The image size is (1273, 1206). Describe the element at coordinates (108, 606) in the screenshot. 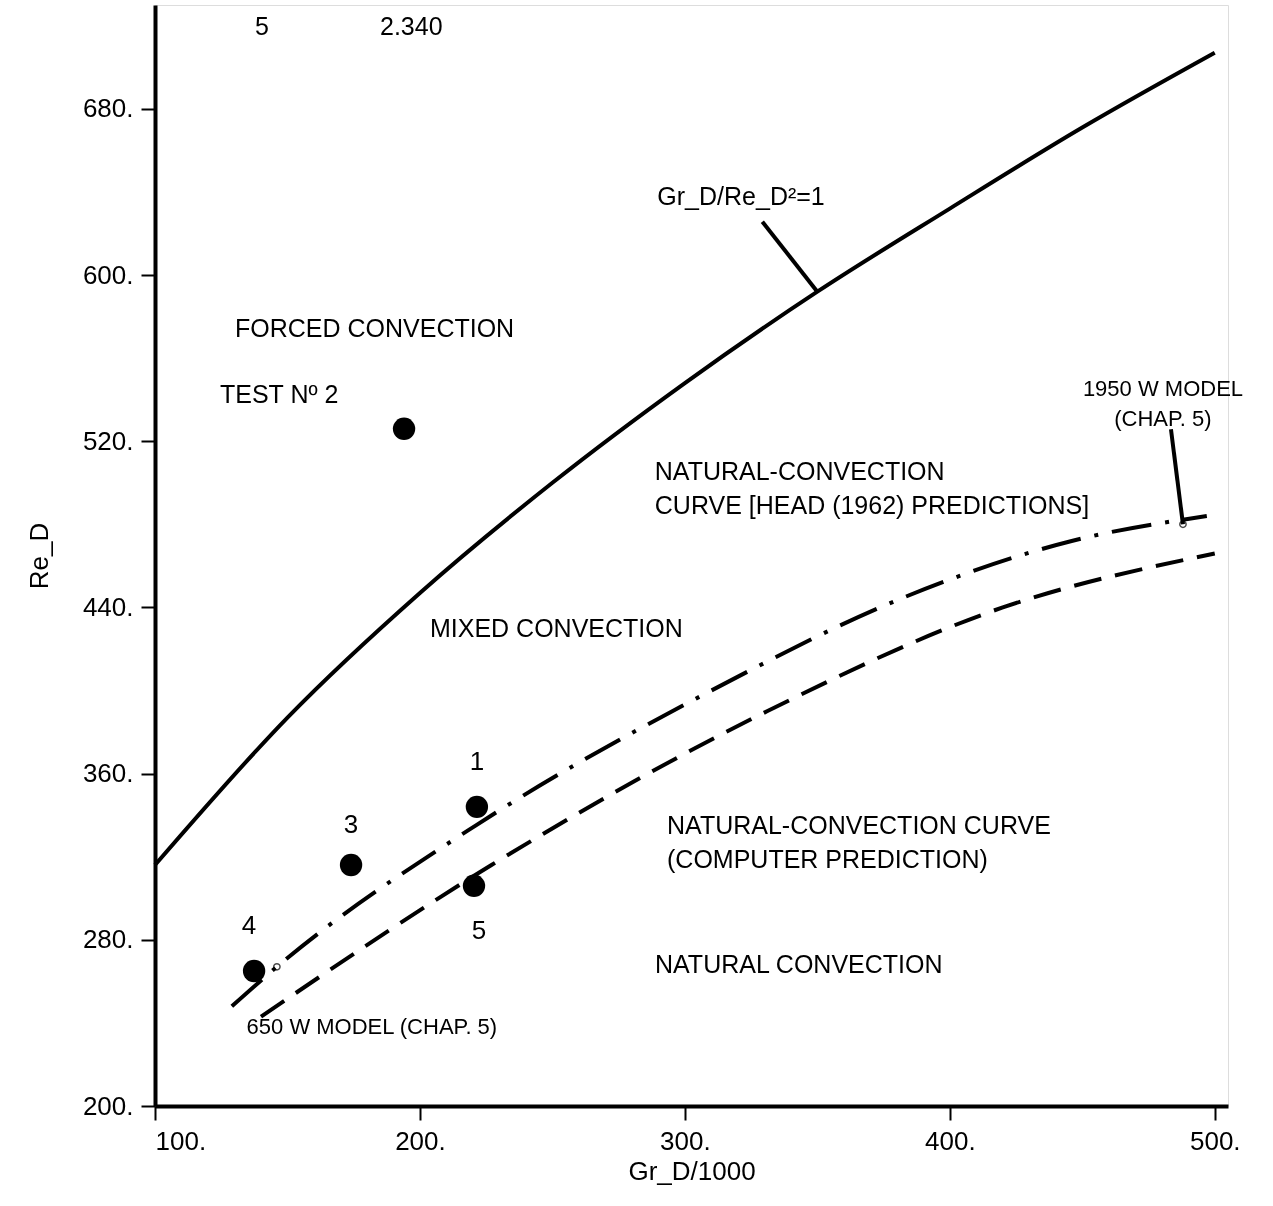

I see `y-tick-label: 440.` at that location.